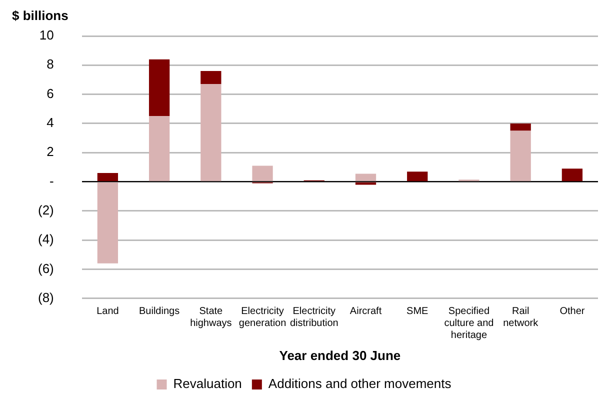 The width and height of the screenshot is (608, 401). What do you see at coordinates (52, 180) in the screenshot?
I see `y-tick-label: -` at bounding box center [52, 180].